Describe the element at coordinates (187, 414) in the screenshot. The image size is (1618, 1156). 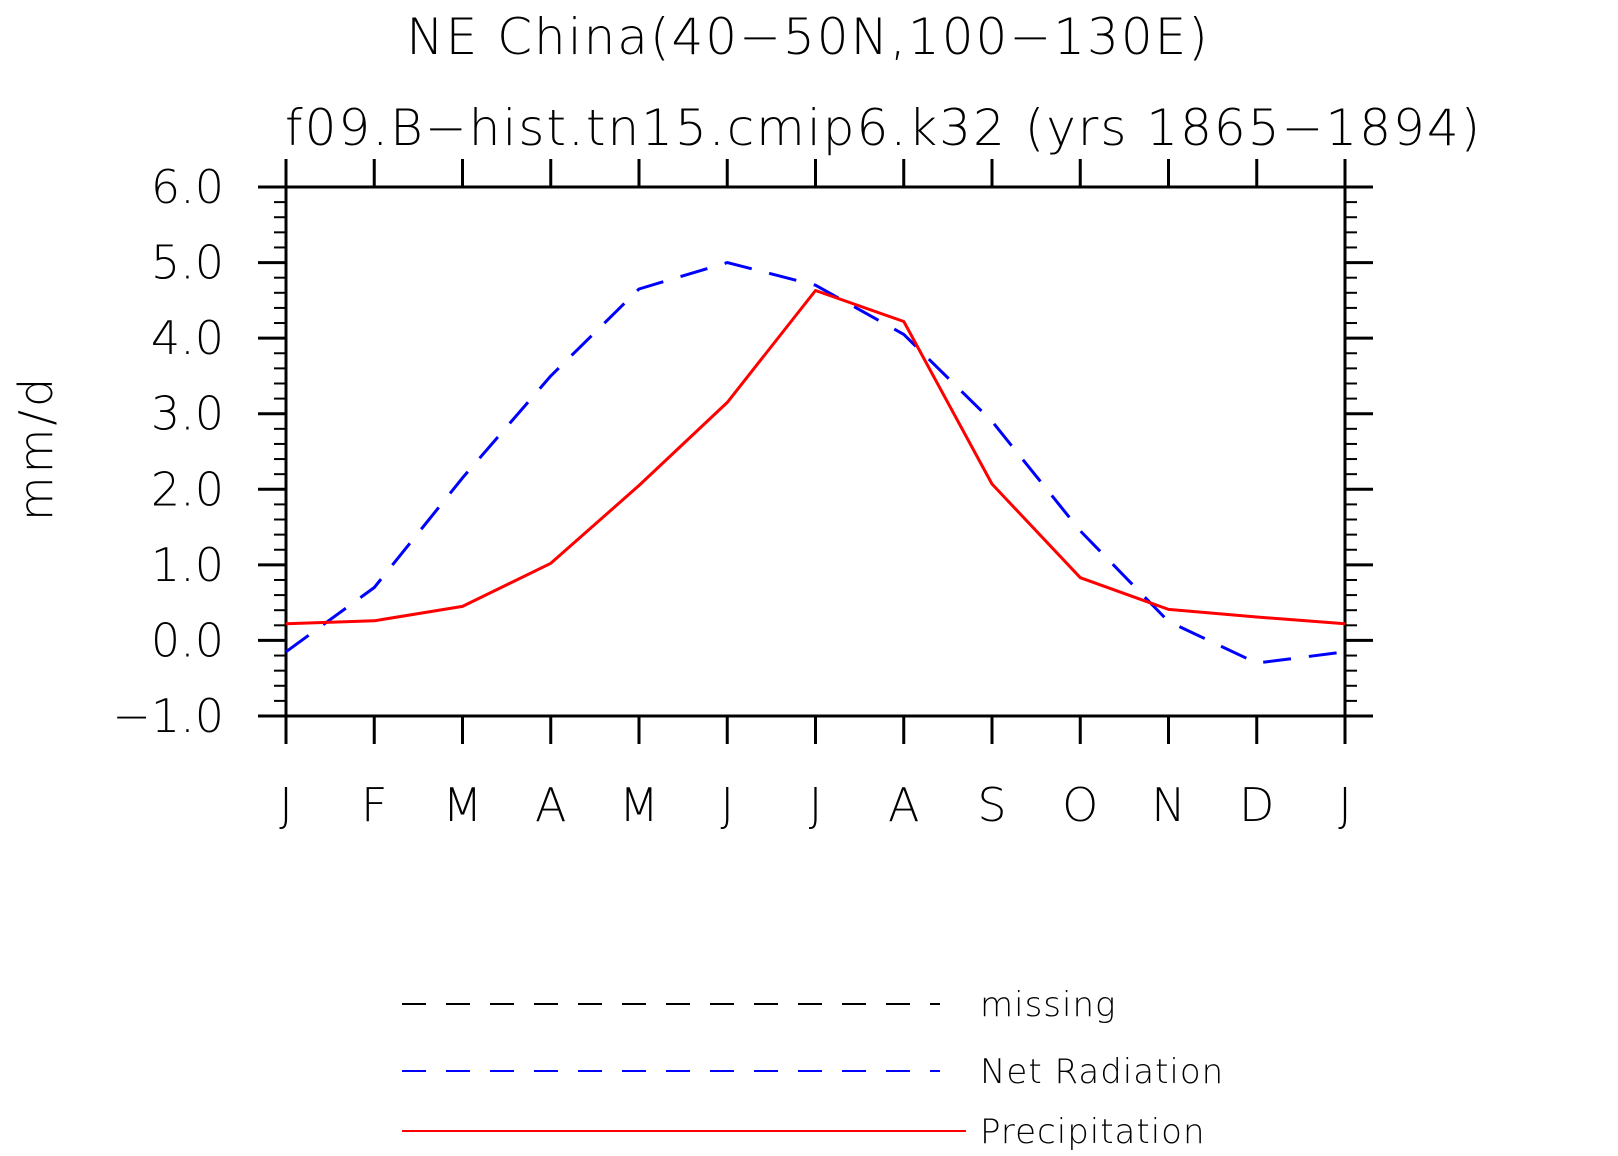
I see `y-tick-label: 3.0` at that location.